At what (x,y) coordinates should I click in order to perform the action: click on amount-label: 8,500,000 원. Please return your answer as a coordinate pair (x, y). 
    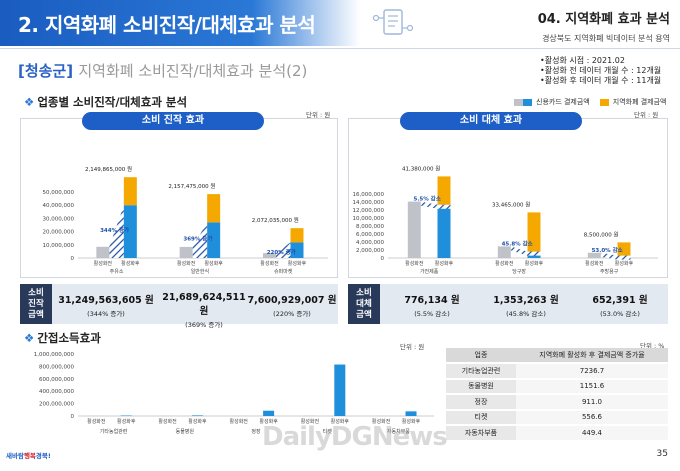
    Looking at the image, I should click on (601, 234).